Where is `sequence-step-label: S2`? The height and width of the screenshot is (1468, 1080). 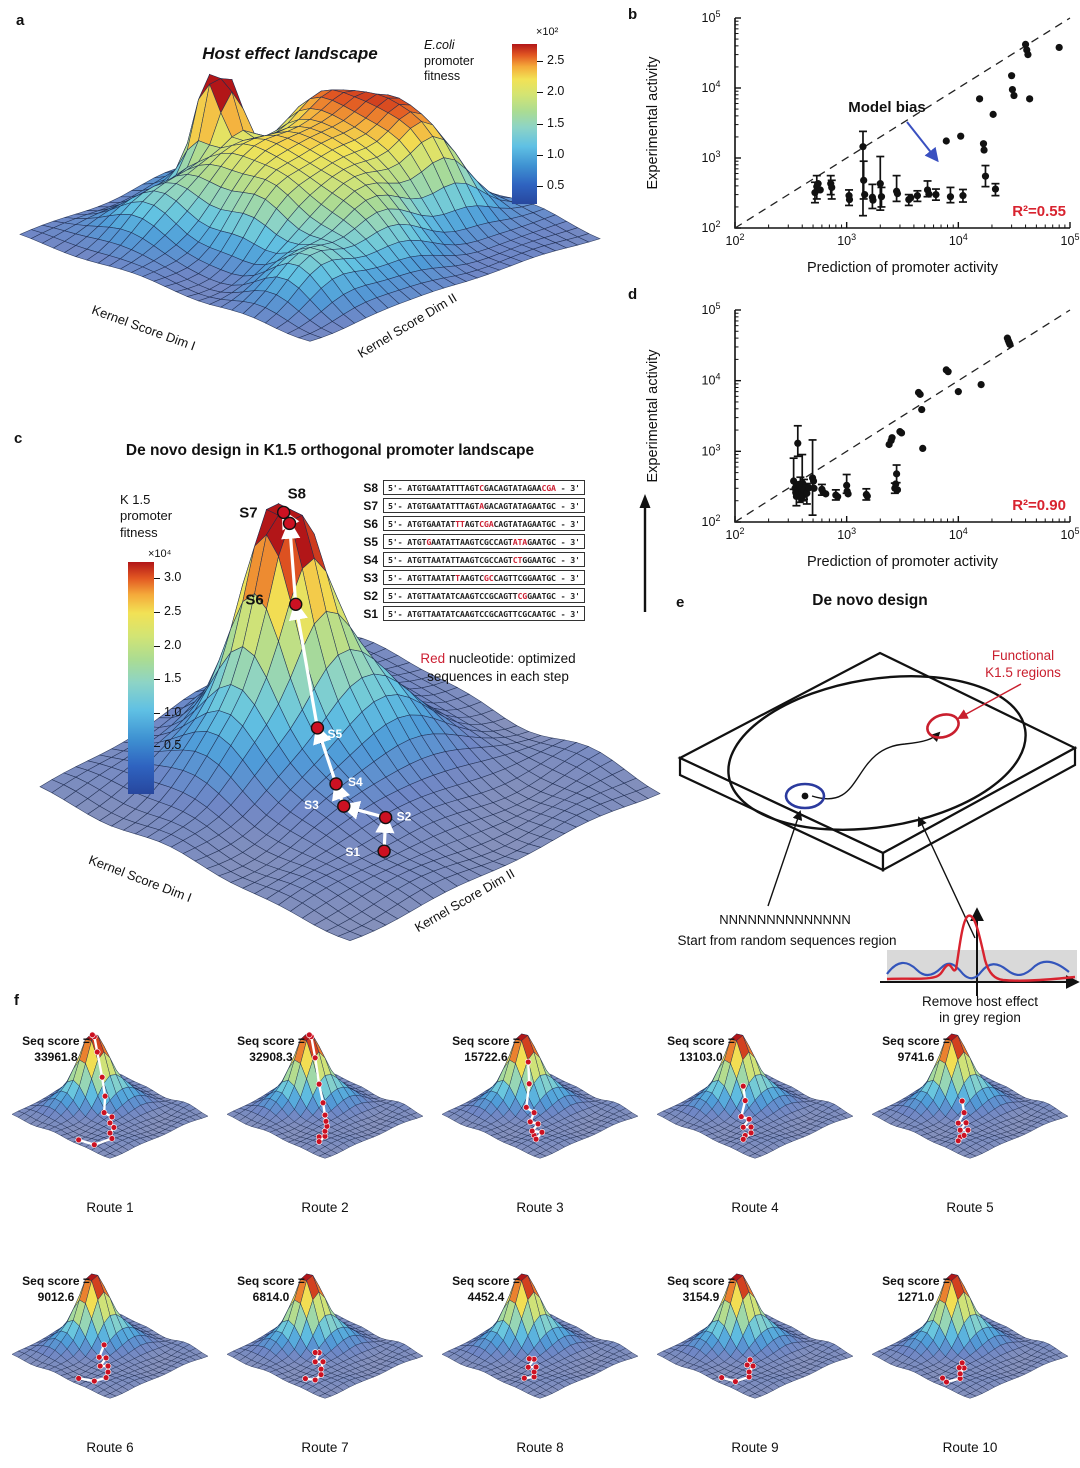 sequence-step-label: S2 is located at coordinates (370, 595).